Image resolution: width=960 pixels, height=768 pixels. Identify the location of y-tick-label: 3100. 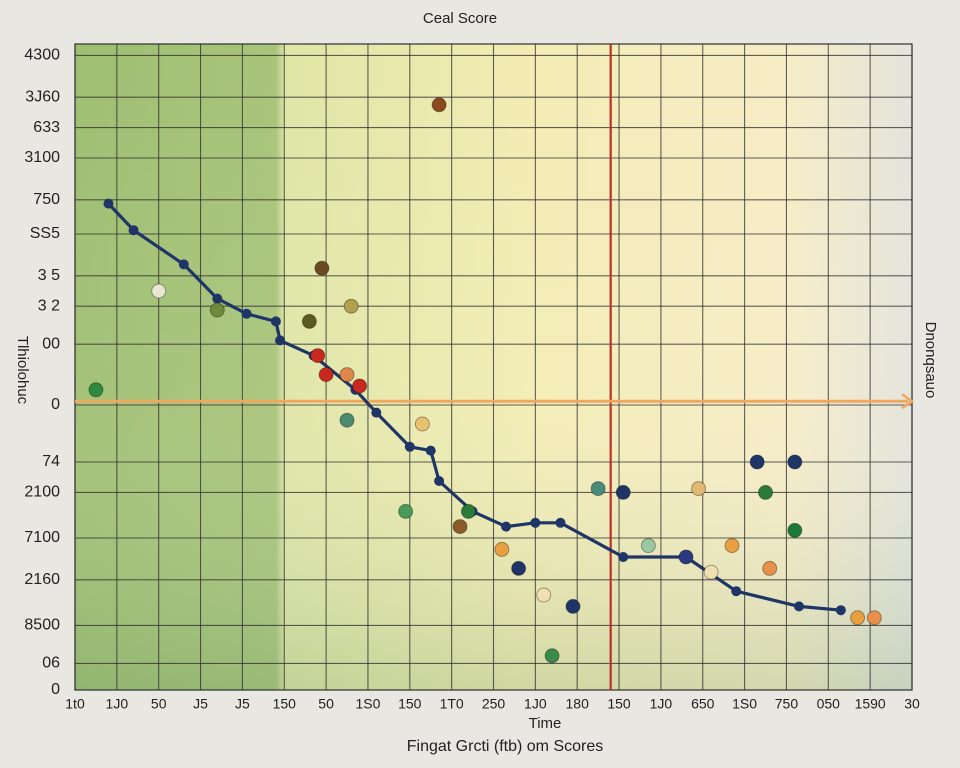
(42, 157).